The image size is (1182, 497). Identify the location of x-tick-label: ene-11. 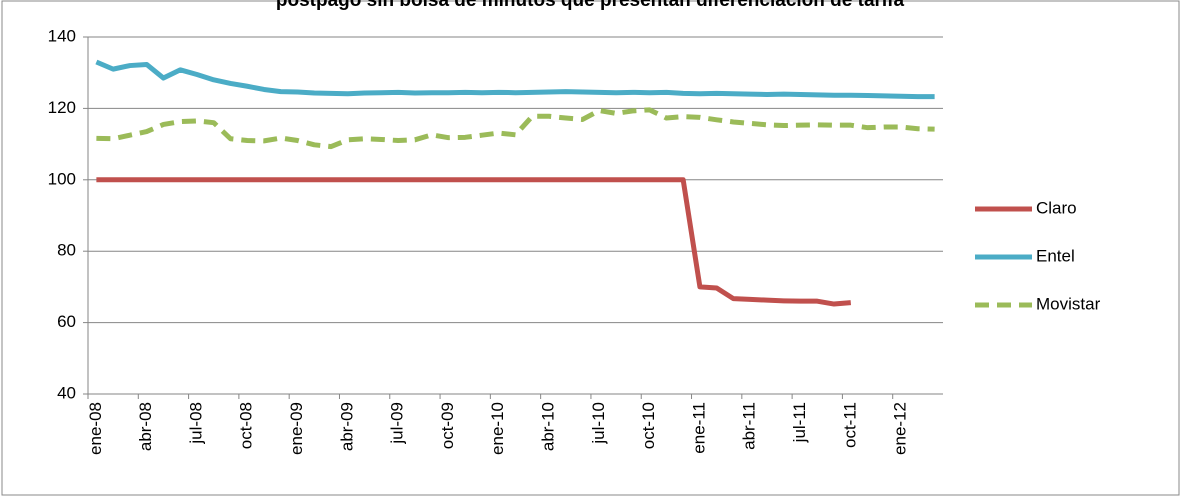
(698, 428).